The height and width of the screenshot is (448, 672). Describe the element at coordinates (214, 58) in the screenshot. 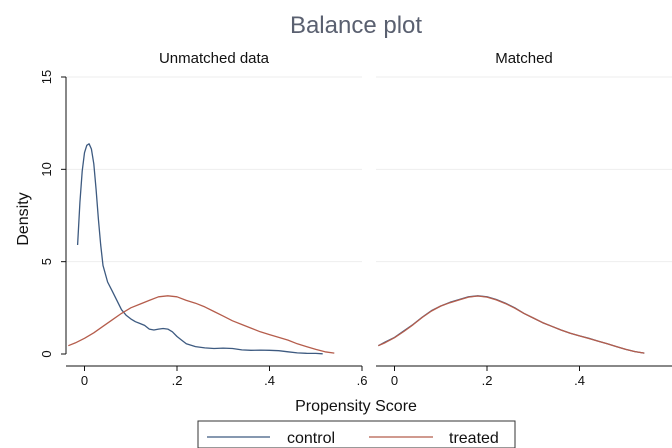

I see `panel-title-unmatched: Unmatched data` at that location.